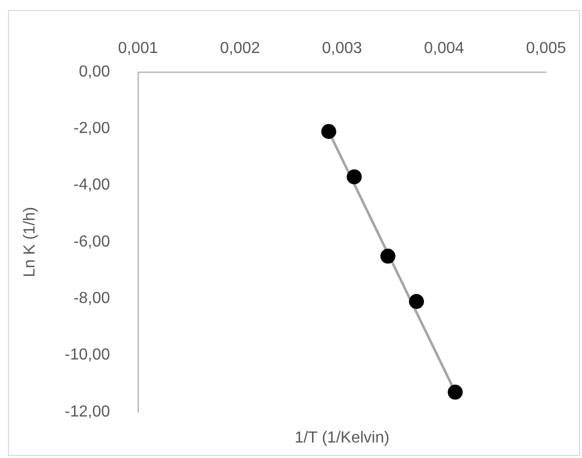 Image resolution: width=582 pixels, height=458 pixels. What do you see at coordinates (92, 185) in the screenshot?
I see `y-tick-label: -4,00` at bounding box center [92, 185].